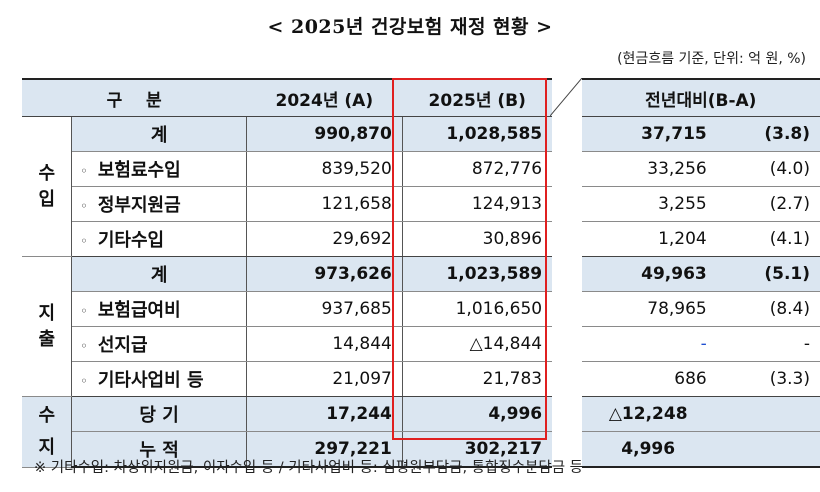 Image resolution: width=820 pixels, height=492 pixels. I want to click on row-label: 기타사업비 등, so click(150, 380).